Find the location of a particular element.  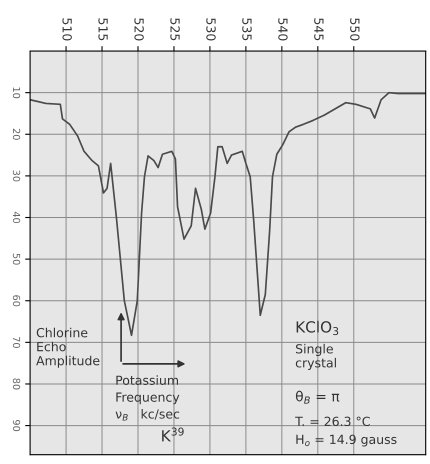

x-tick-label: 540 is located at coordinates (283, 29).